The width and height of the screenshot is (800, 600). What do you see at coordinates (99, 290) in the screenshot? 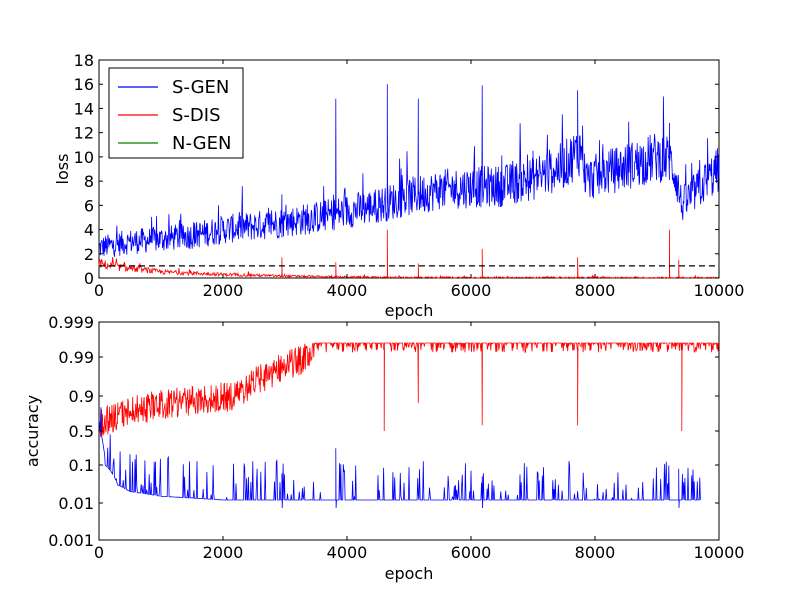
I see `loss-xtick-label: 0` at bounding box center [99, 290].